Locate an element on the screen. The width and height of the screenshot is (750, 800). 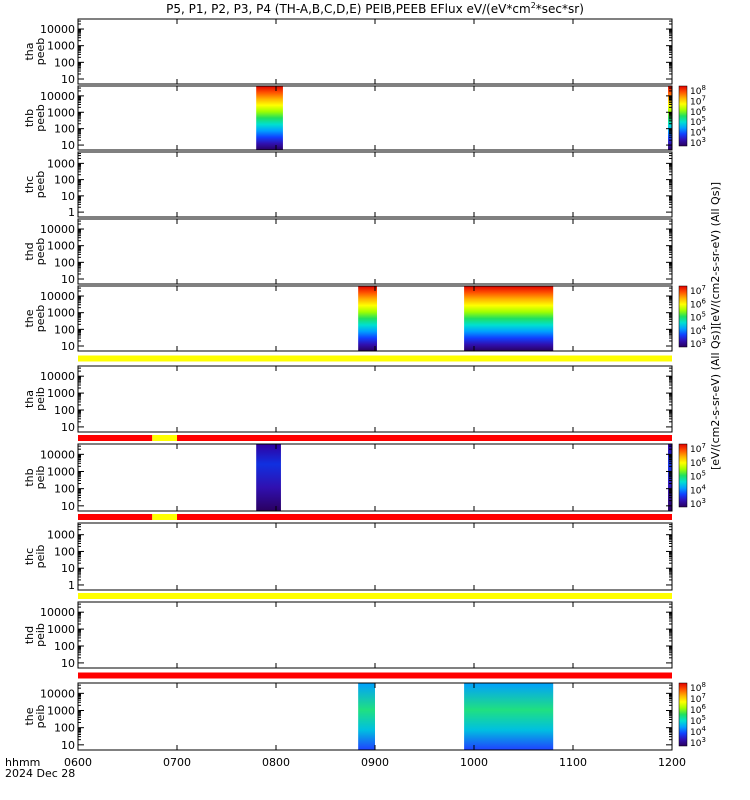
xtick-label: 0700 is located at coordinates (177, 762).